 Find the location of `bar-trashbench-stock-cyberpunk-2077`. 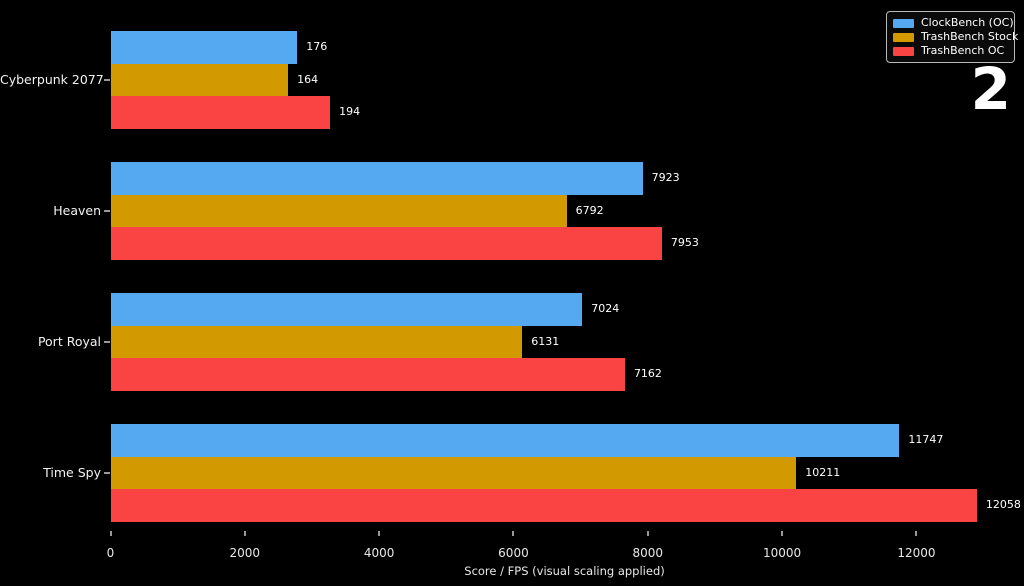

bar-trashbench-stock-cyberpunk-2077 is located at coordinates (199, 80).